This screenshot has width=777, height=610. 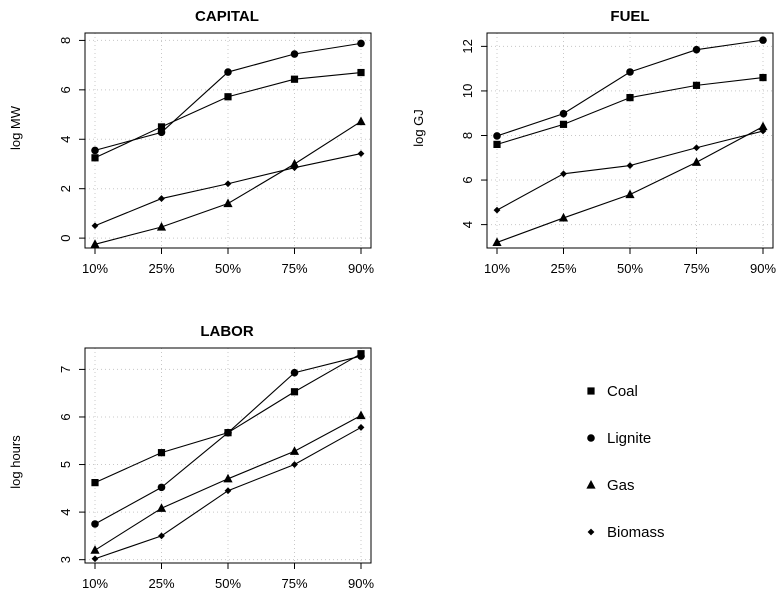 What do you see at coordinates (591, 438) in the screenshot?
I see `legend-marker-circle` at bounding box center [591, 438].